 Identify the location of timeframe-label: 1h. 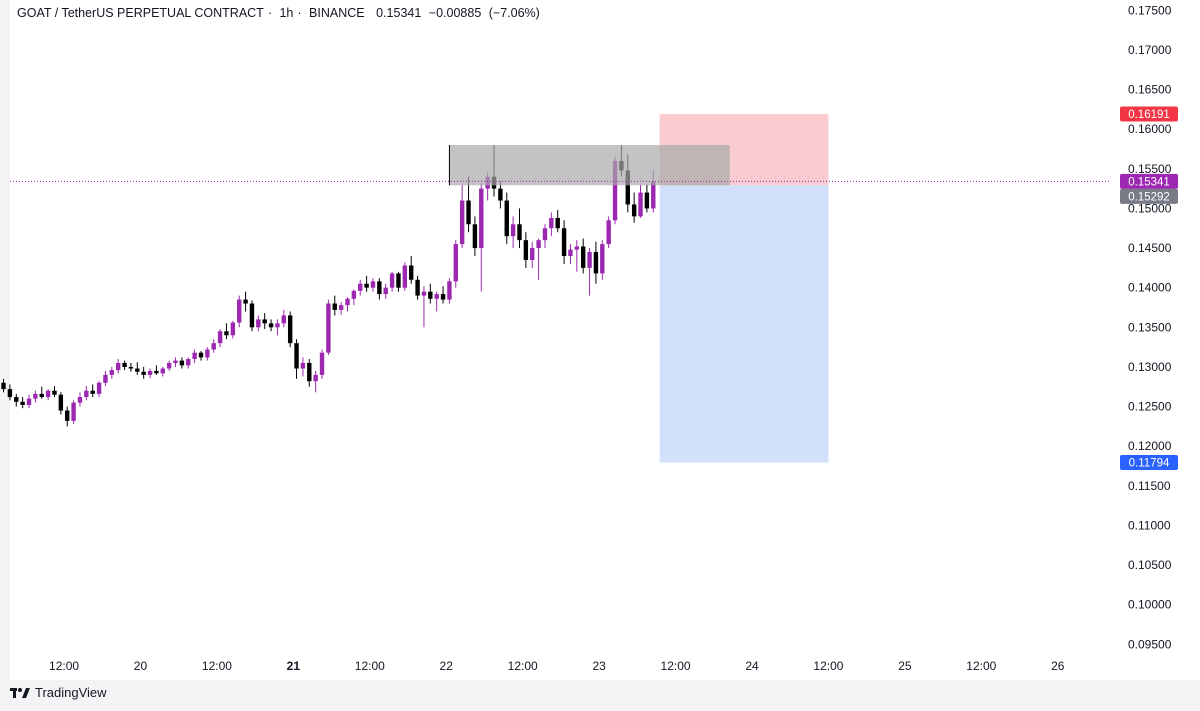
(286, 13).